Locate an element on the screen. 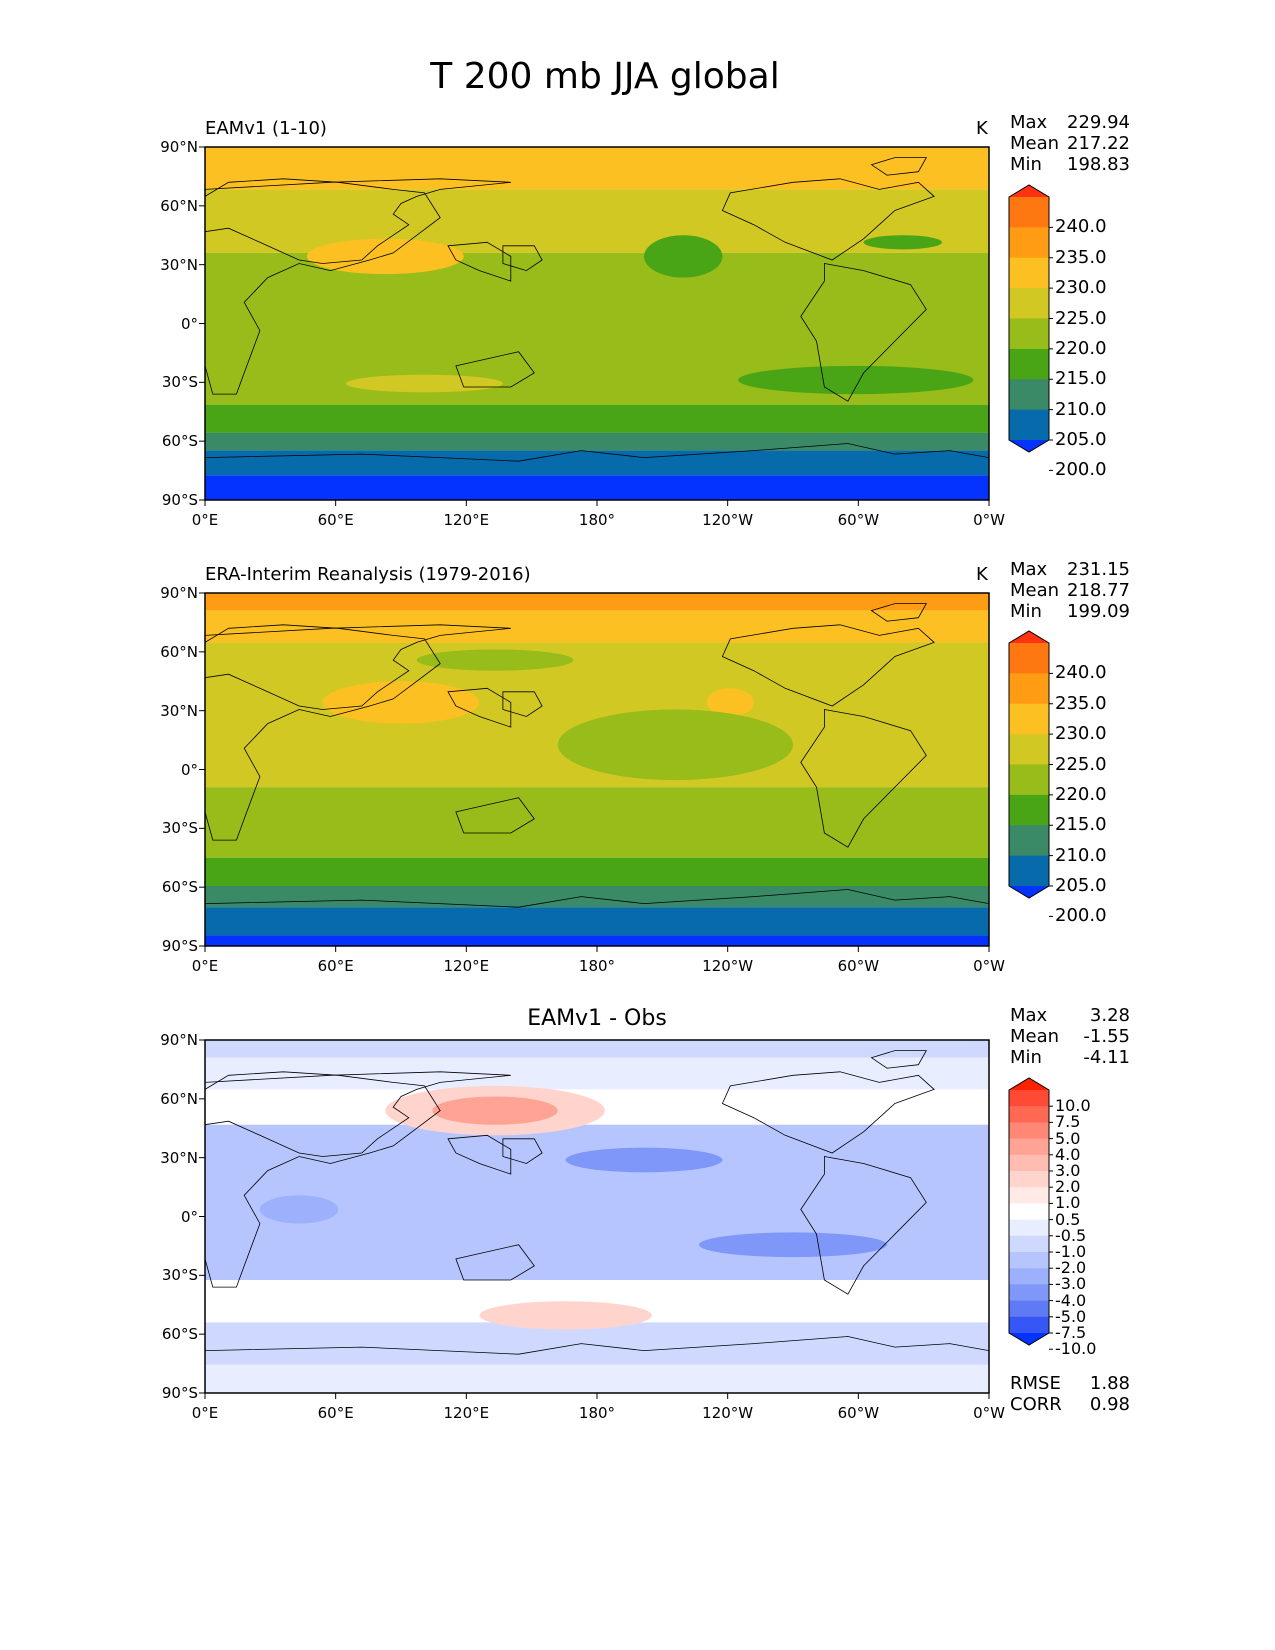  panel3-max-value: 3.28 is located at coordinates (1109, 1015).